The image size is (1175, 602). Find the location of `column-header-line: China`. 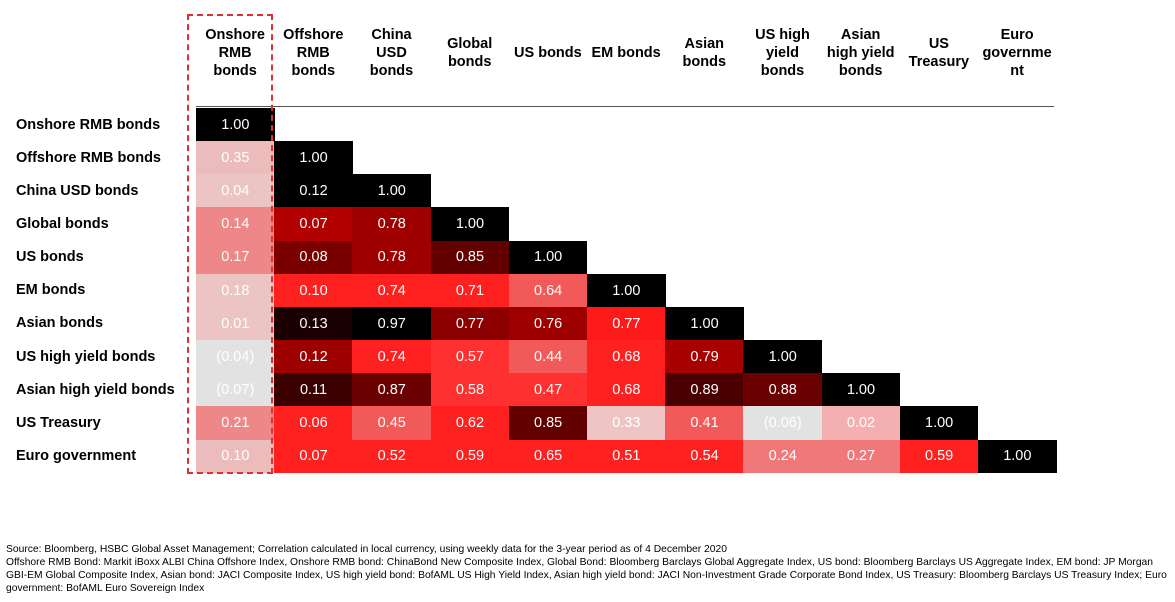

column-header-line: China is located at coordinates (391, 35).